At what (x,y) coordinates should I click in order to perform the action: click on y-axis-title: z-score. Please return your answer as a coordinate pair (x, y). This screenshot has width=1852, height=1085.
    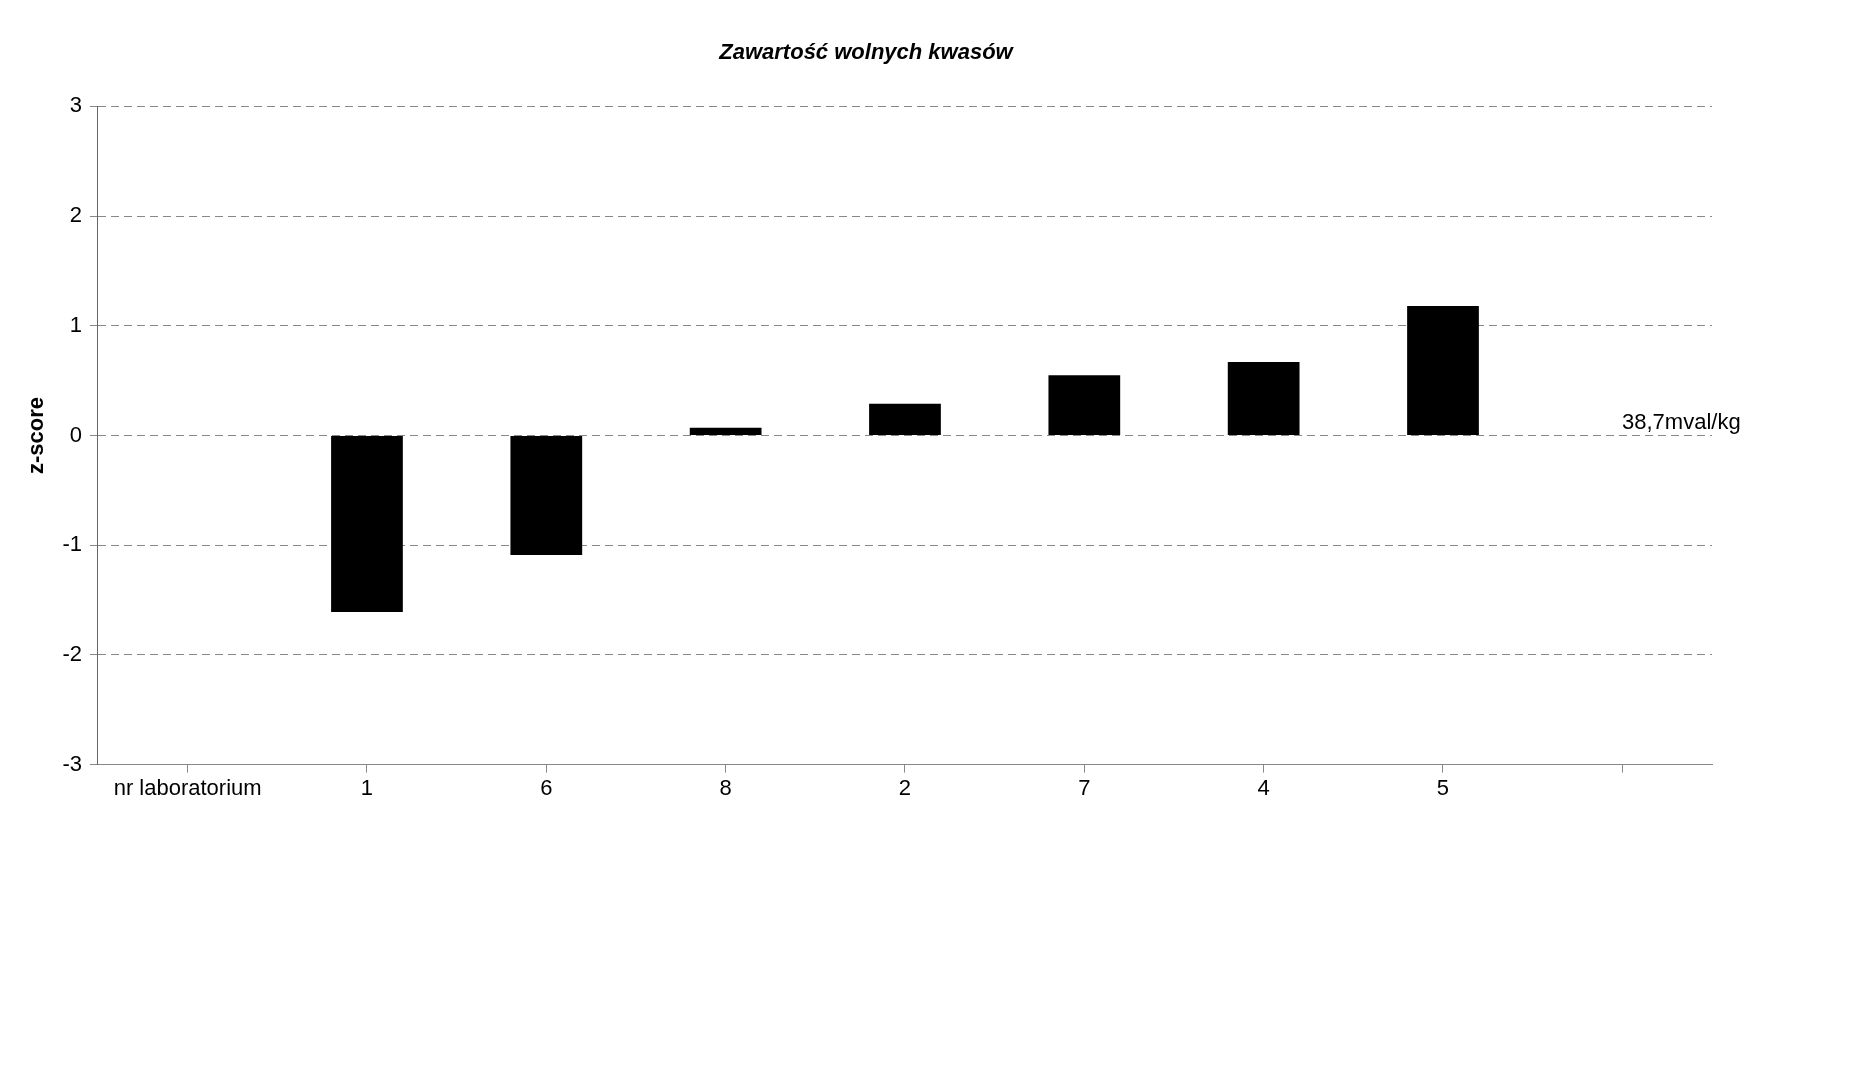
    Looking at the image, I should click on (36, 435).